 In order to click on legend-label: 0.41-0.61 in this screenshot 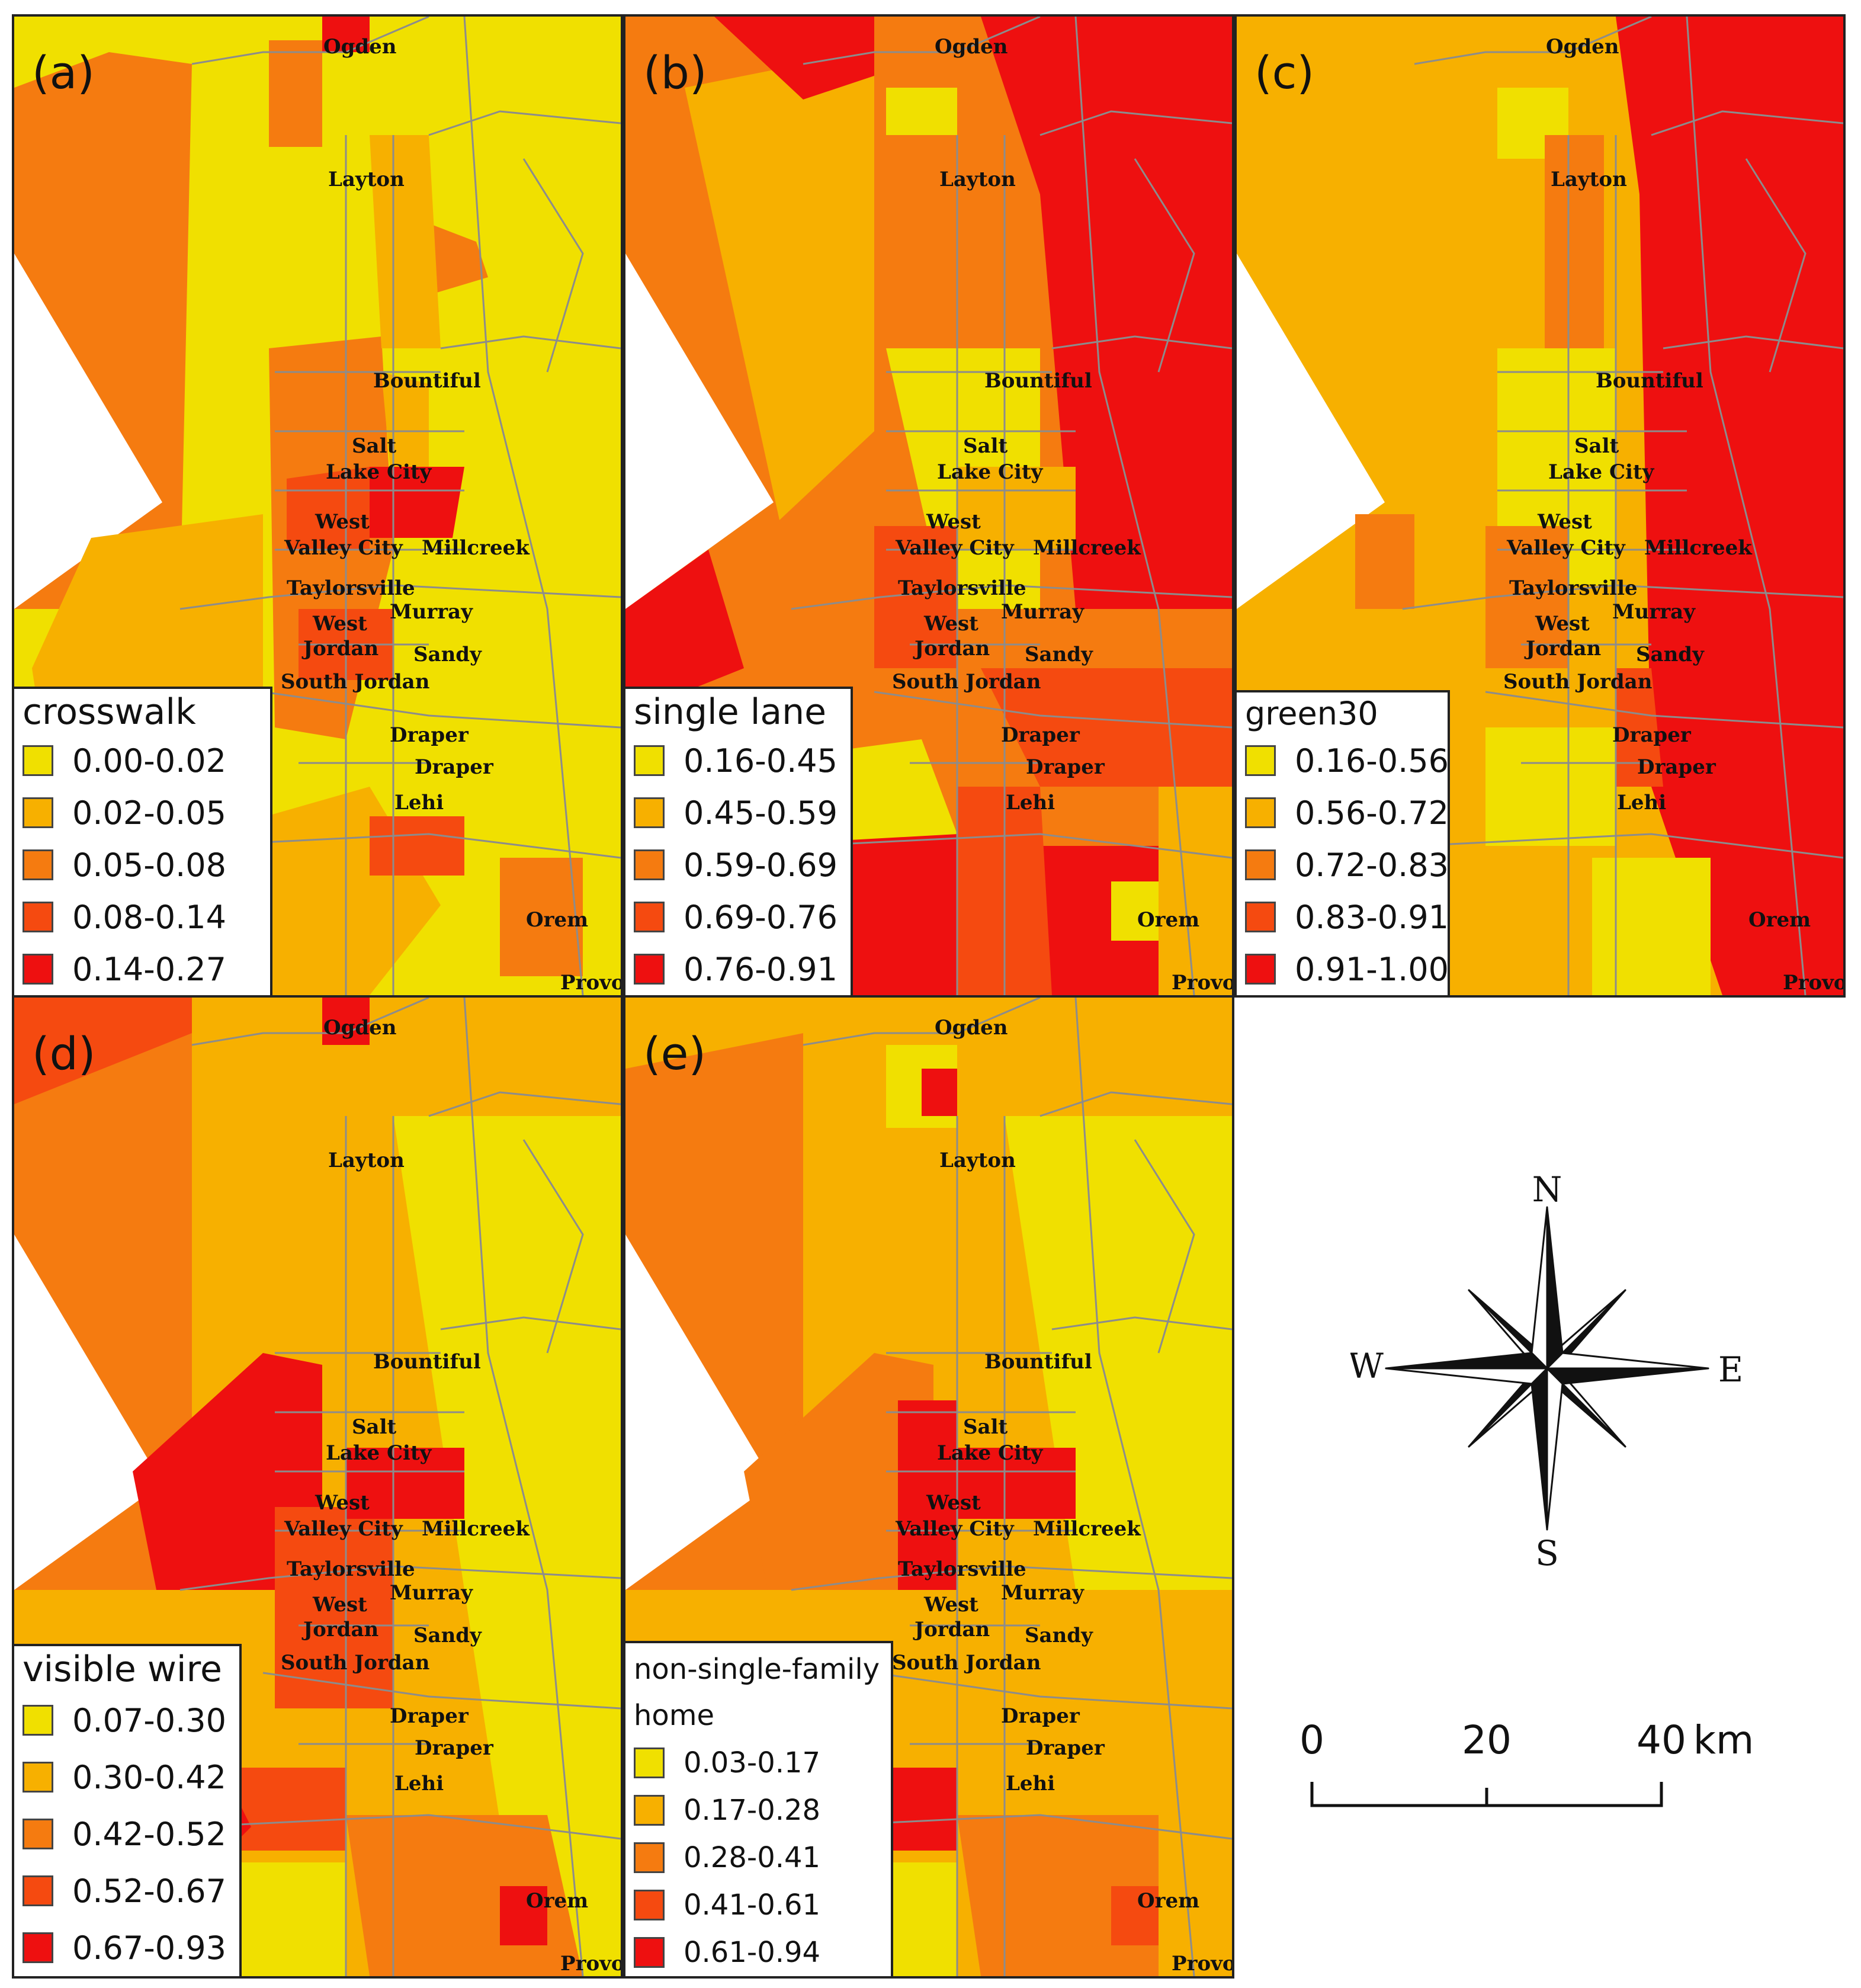, I will do `click(753, 1905)`.